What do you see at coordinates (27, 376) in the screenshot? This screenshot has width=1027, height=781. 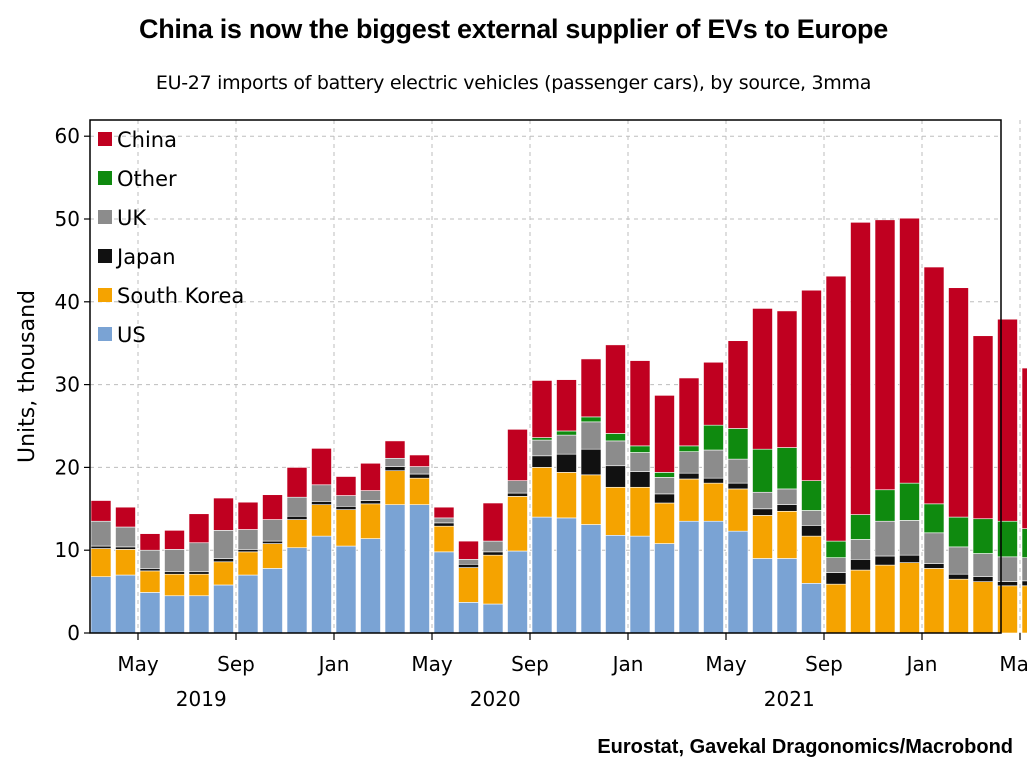 I see `y-axis-label: Units, thousand` at bounding box center [27, 376].